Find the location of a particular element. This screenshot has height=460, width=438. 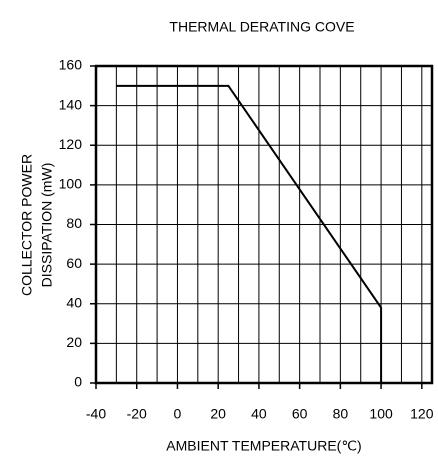

x-tick-label: 40 is located at coordinates (259, 414).